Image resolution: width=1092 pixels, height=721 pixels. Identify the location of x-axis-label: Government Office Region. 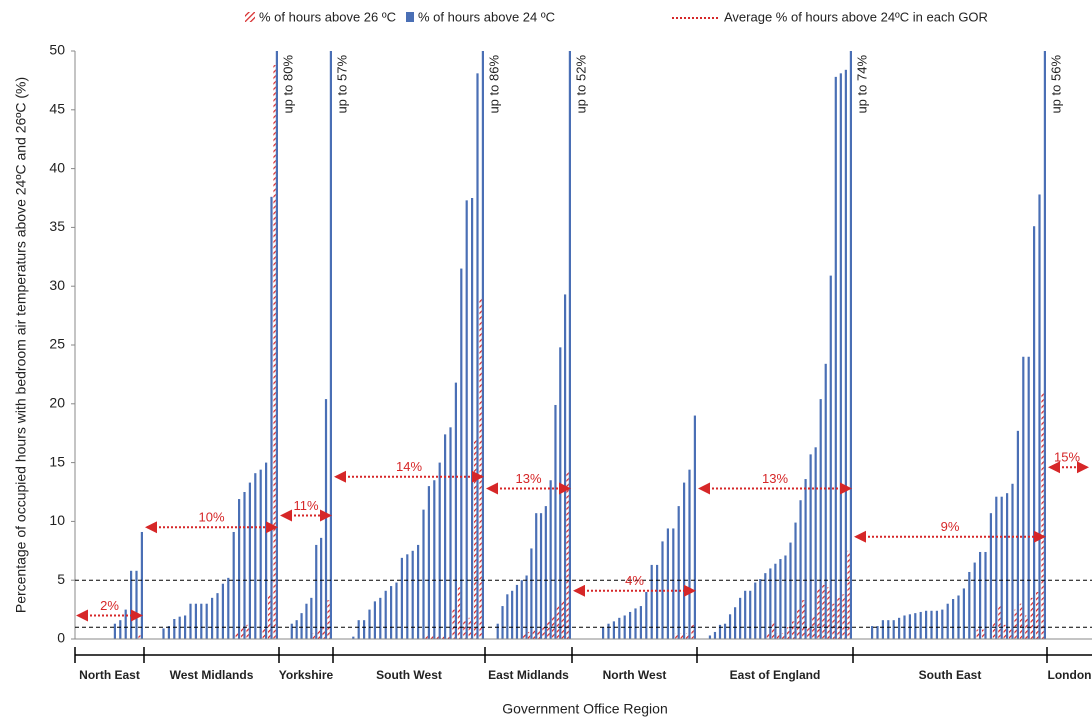
(585, 709).